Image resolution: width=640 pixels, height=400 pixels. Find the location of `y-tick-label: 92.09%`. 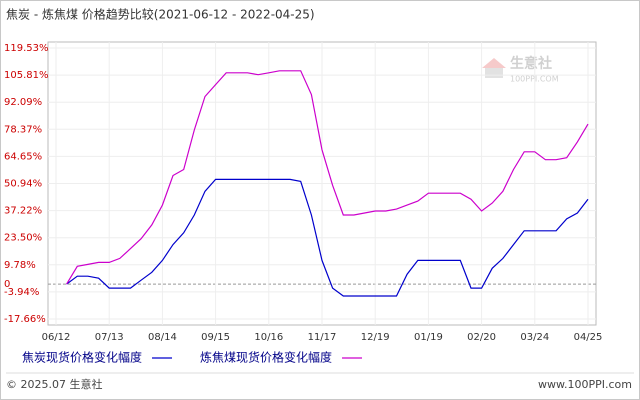

y-tick-label: 92.09% is located at coordinates (23, 102).